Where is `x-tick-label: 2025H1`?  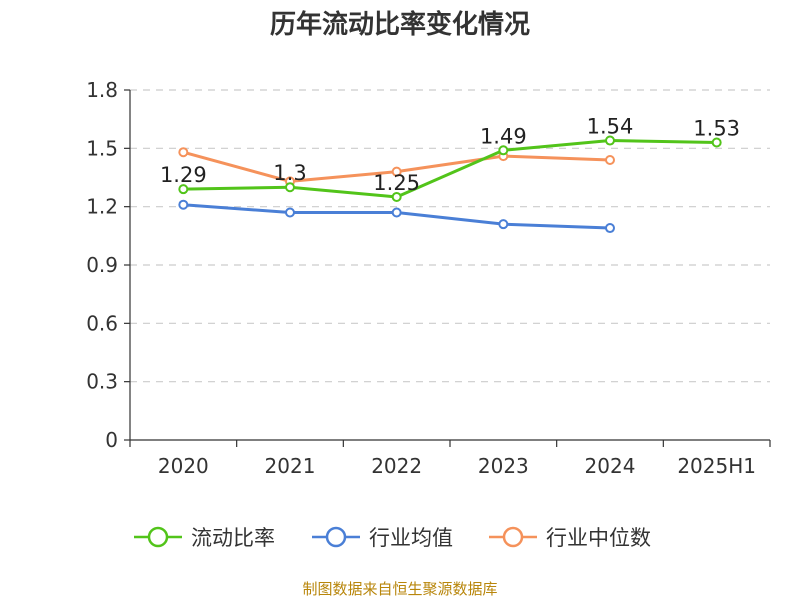
x-tick-label: 2025H1 is located at coordinates (716, 466).